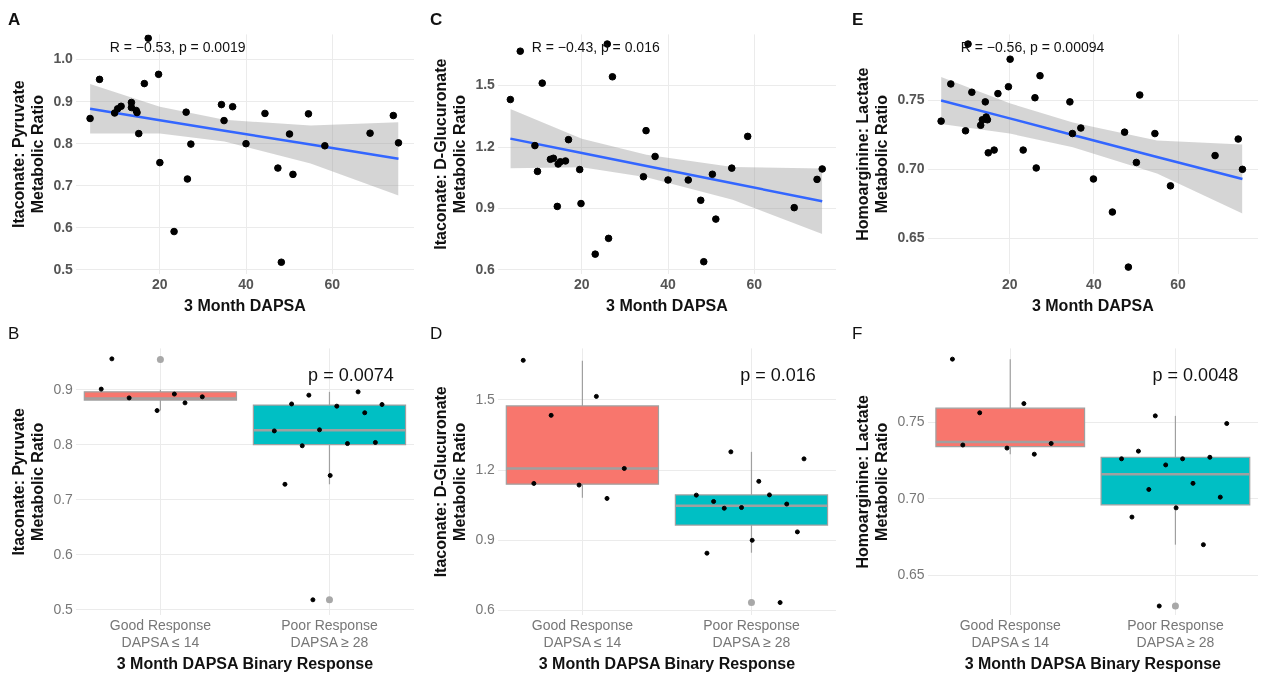 The width and height of the screenshot is (1268, 683). Describe the element at coordinates (14, 333) in the screenshot. I see `chart-title: B` at that location.